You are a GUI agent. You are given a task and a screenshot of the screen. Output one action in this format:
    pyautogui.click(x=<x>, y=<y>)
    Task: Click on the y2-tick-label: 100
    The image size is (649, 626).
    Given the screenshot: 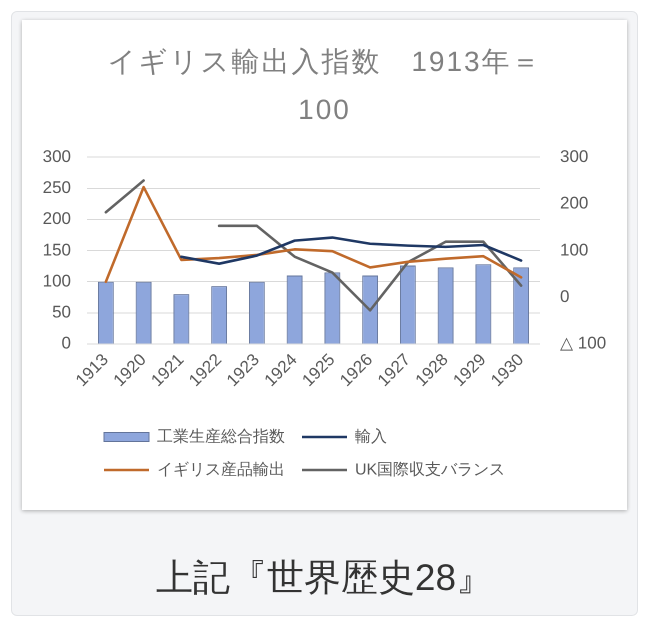 What is the action you would take?
    pyautogui.click(x=574, y=250)
    